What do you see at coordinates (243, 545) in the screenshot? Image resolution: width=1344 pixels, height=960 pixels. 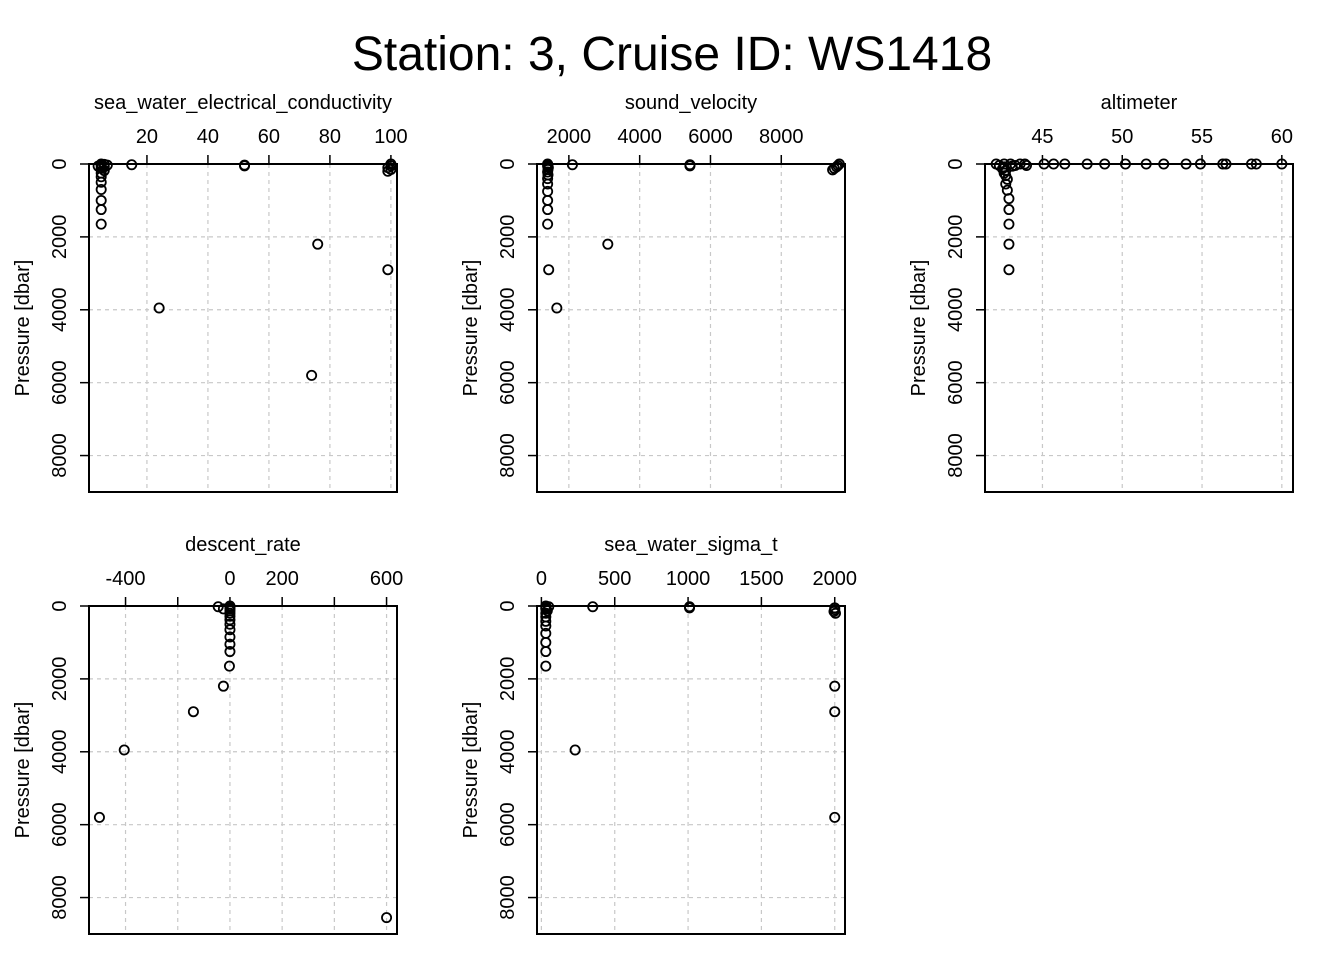 I see `panel-title: descent_rate` at bounding box center [243, 545].